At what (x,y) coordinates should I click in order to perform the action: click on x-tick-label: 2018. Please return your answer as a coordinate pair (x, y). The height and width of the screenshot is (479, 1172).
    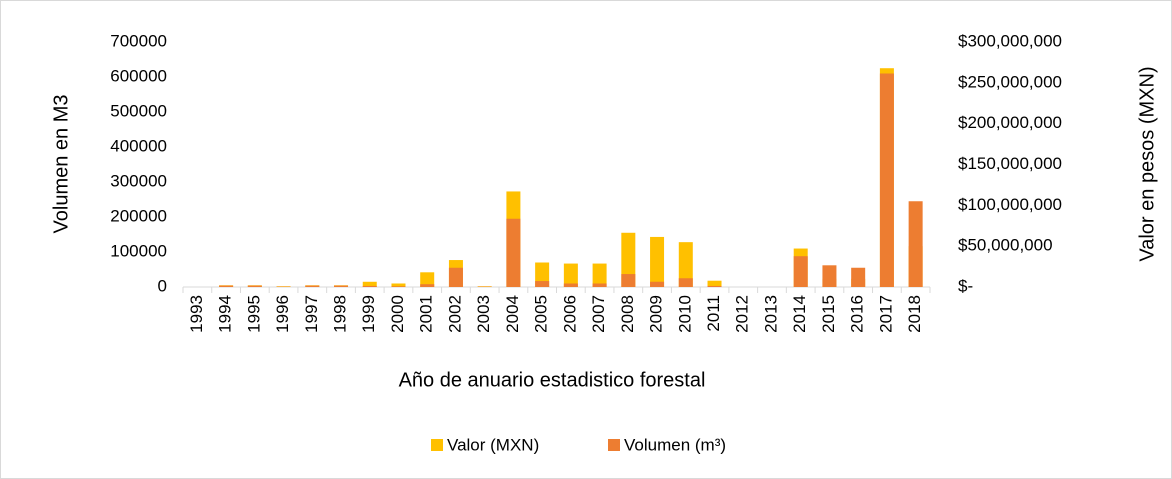
    Looking at the image, I should click on (914, 314).